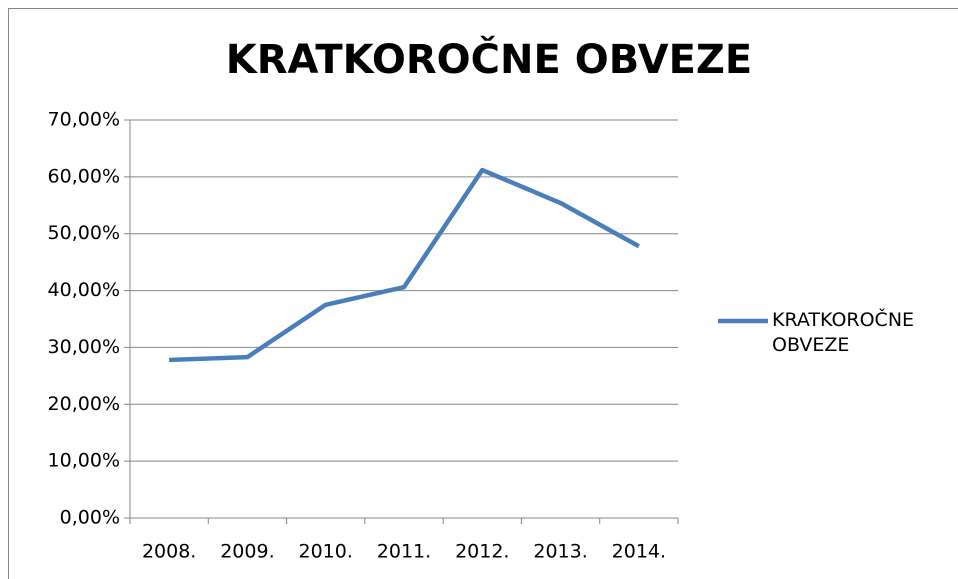 The width and height of the screenshot is (958, 579). What do you see at coordinates (482, 552) in the screenshot?
I see `x-tick-label: 2012.` at bounding box center [482, 552].